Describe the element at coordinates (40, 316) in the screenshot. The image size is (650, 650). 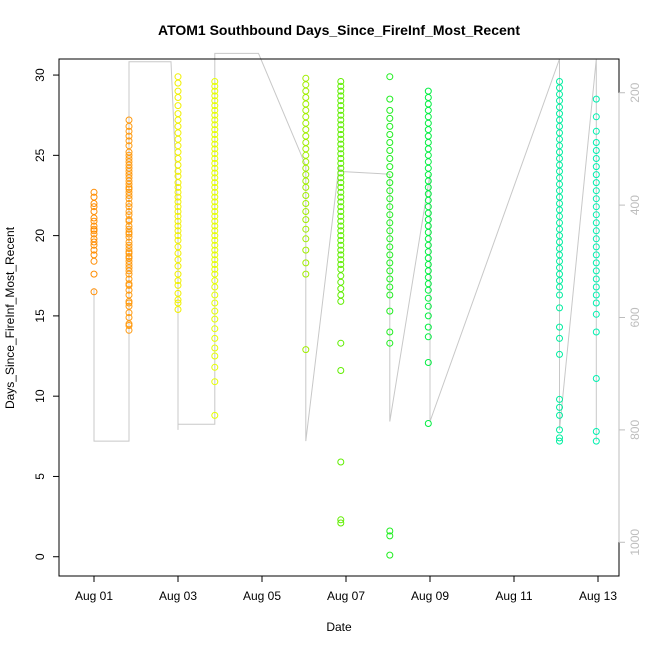
I see `y-tick-label: 15` at that location.